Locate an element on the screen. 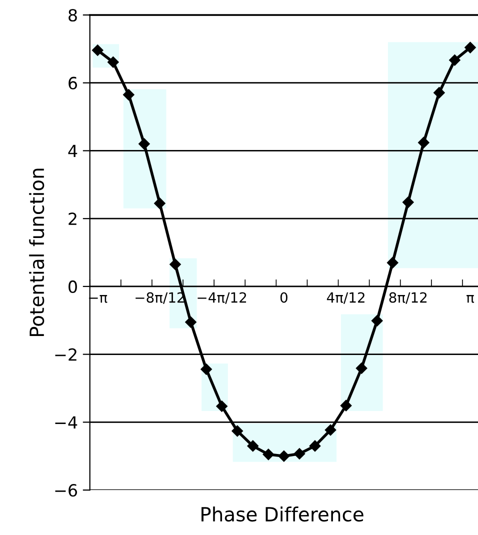 The height and width of the screenshot is (535, 478). y-tick-label: 0 is located at coordinates (72, 287).